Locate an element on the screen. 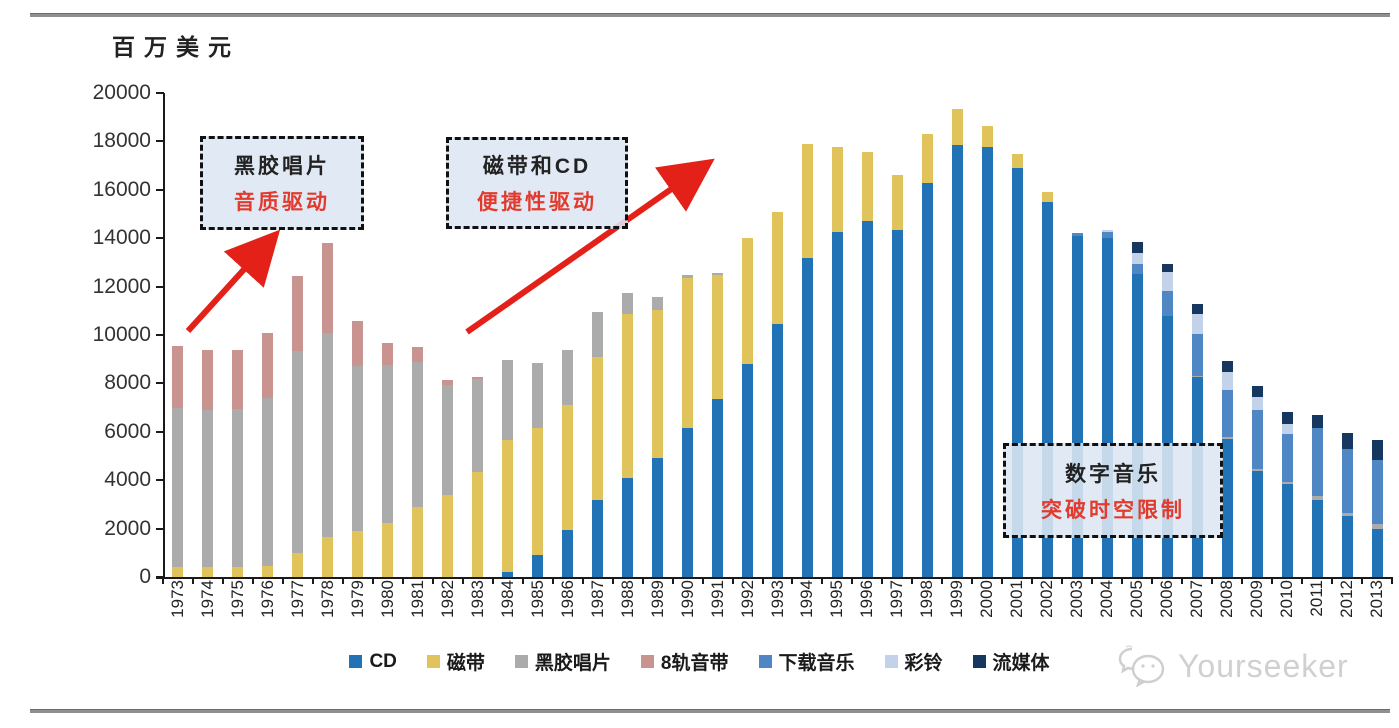  x-tick-label-1991: 1991 is located at coordinates (717, 599).